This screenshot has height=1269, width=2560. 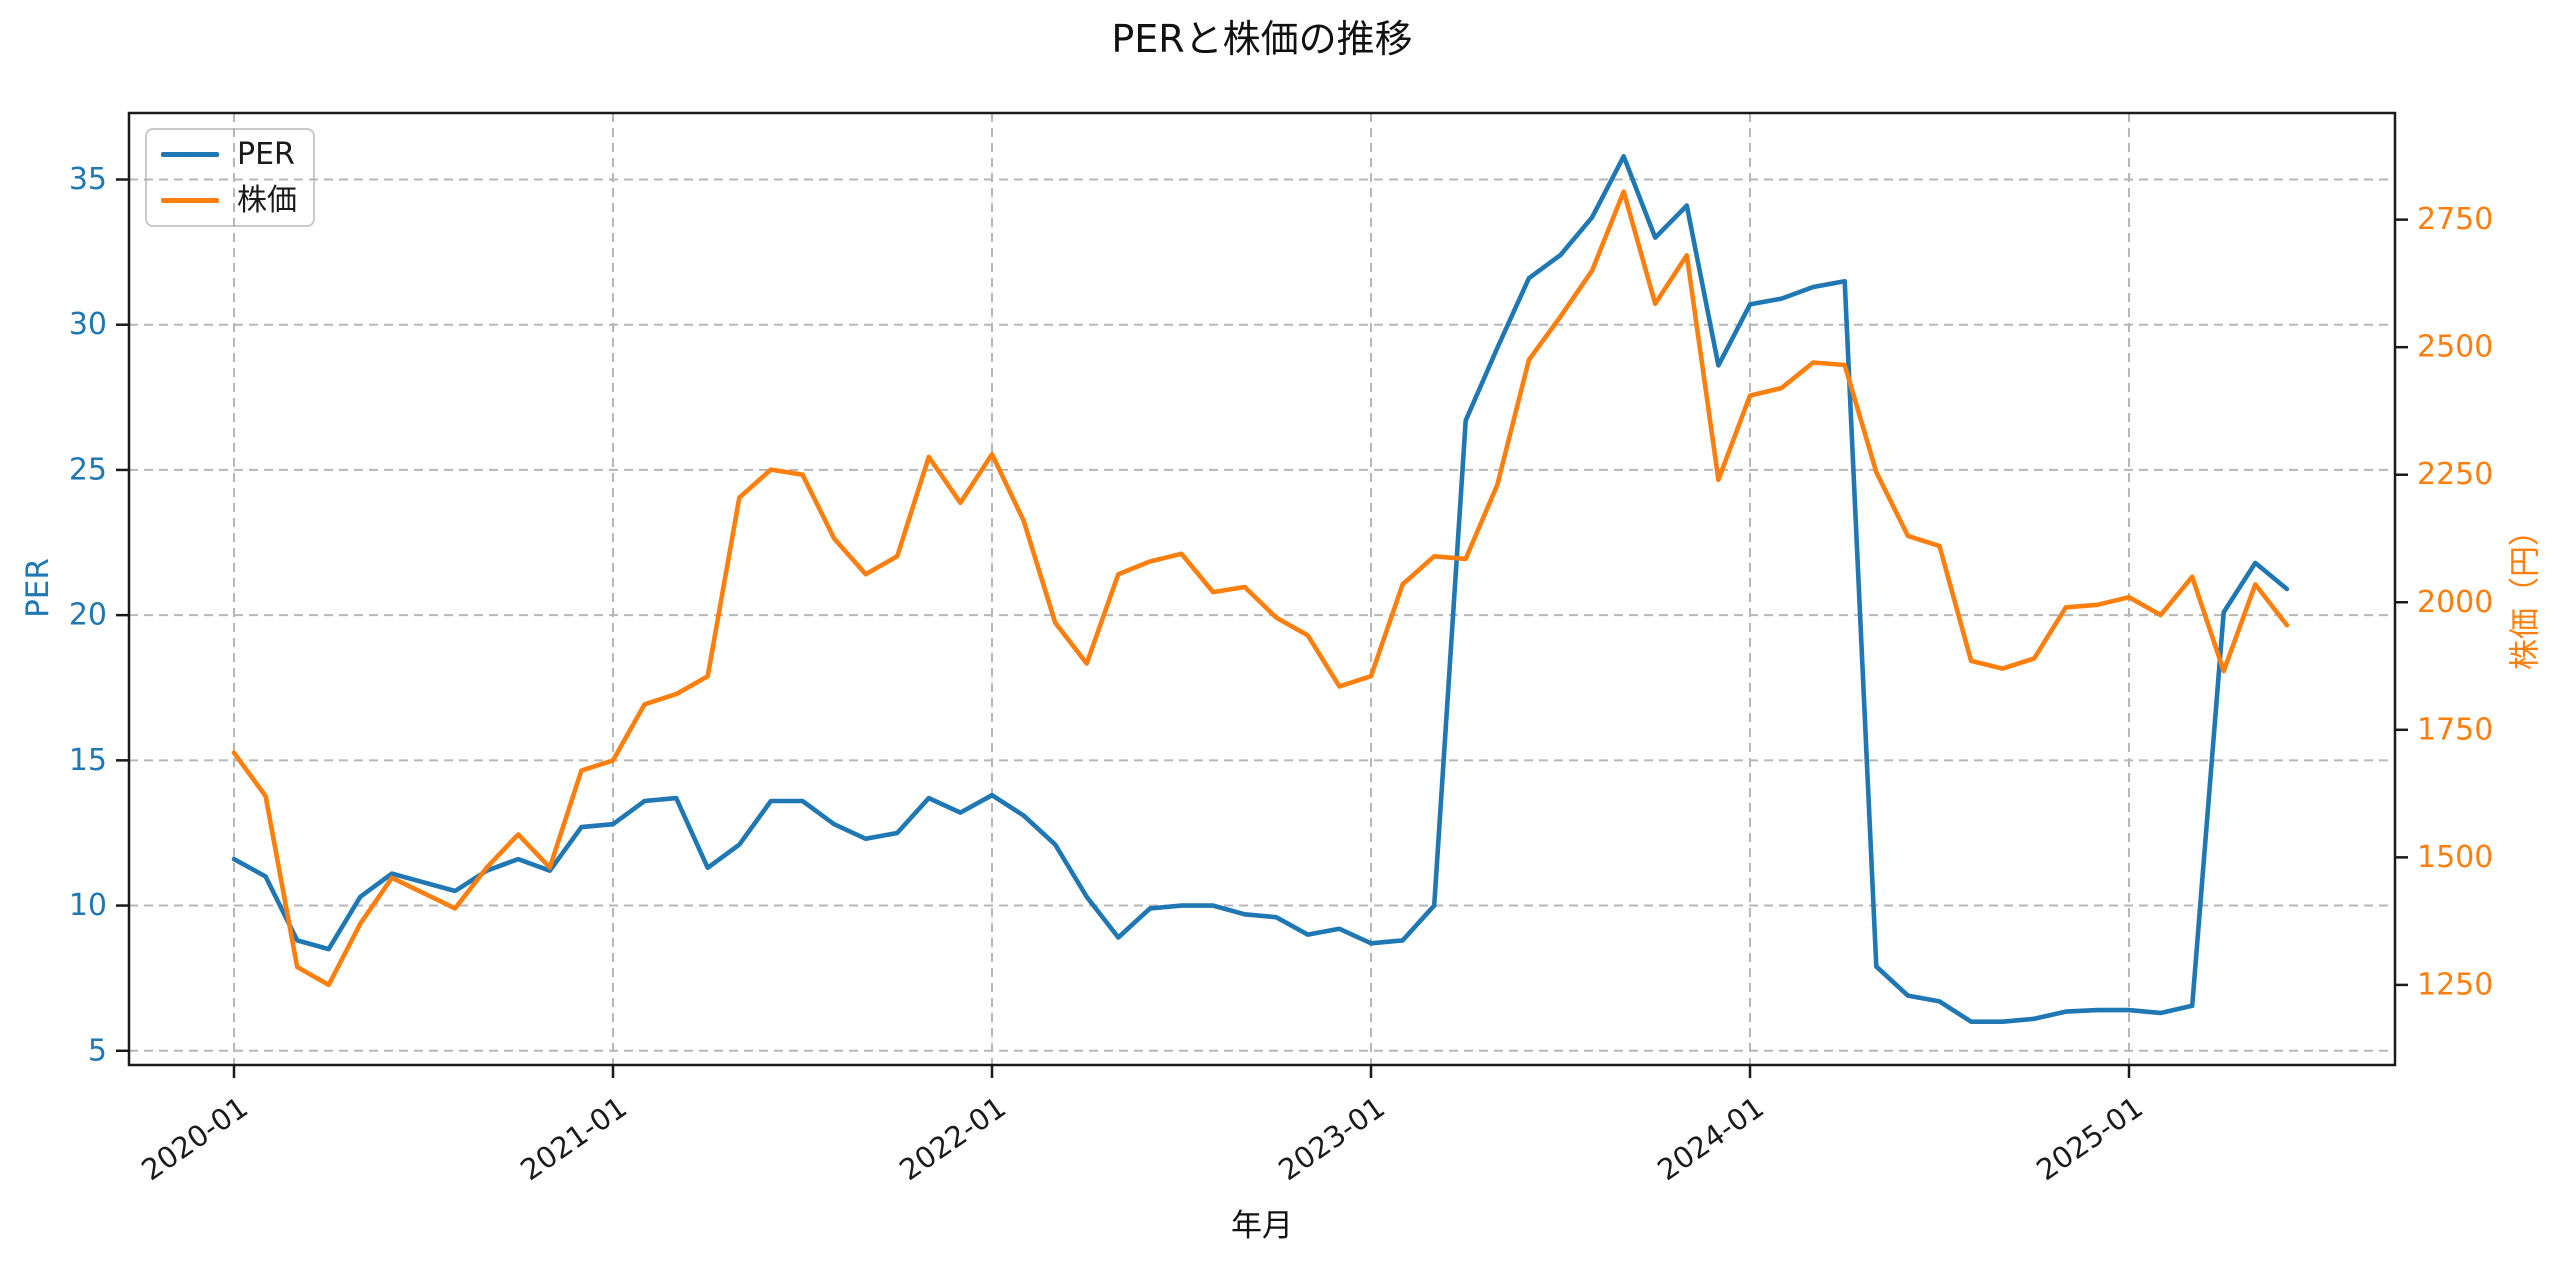 What do you see at coordinates (230, 154) in the screenshot?
I see `legend-item-per: PER` at bounding box center [230, 154].